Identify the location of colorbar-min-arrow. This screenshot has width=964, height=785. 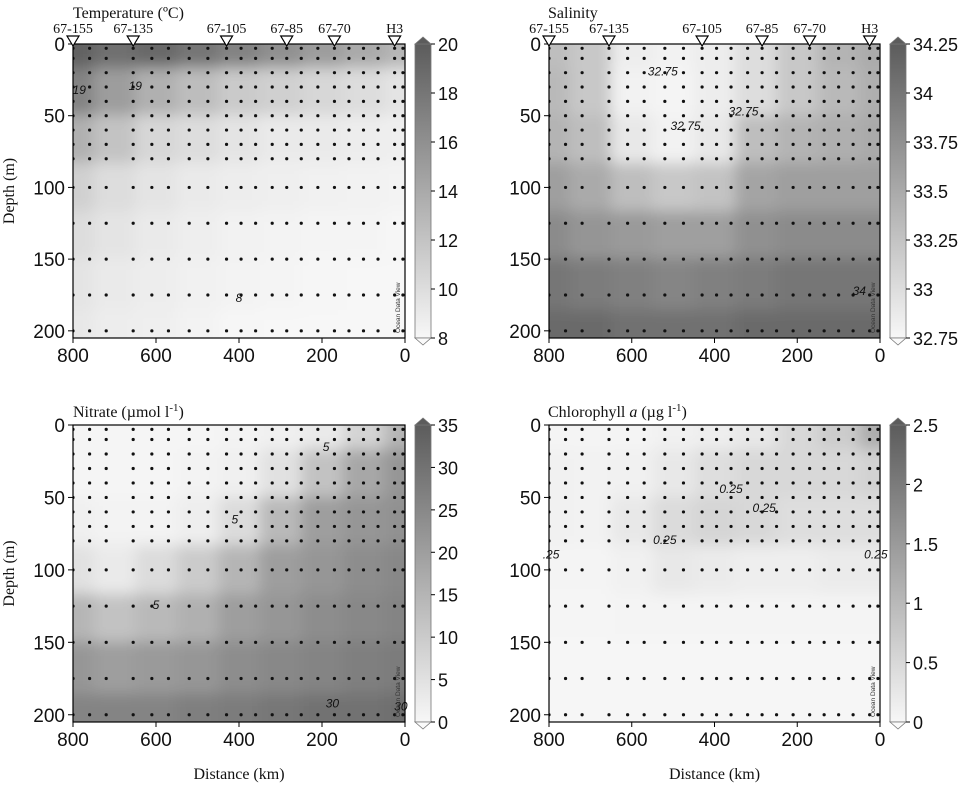
(423, 725).